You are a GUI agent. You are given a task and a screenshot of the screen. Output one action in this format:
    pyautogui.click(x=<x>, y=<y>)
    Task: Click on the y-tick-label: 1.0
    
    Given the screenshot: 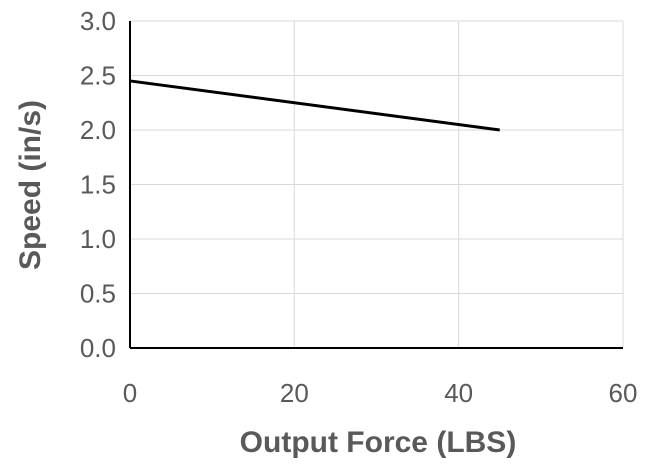 What is the action you would take?
    pyautogui.click(x=98, y=239)
    